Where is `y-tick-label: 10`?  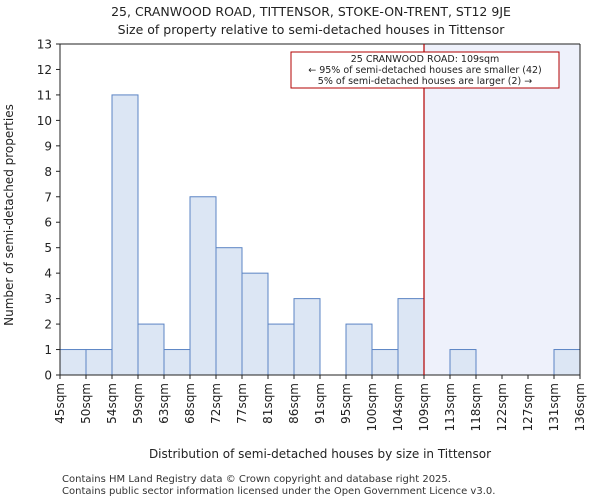
y-tick-label: 10 is located at coordinates (44, 121).